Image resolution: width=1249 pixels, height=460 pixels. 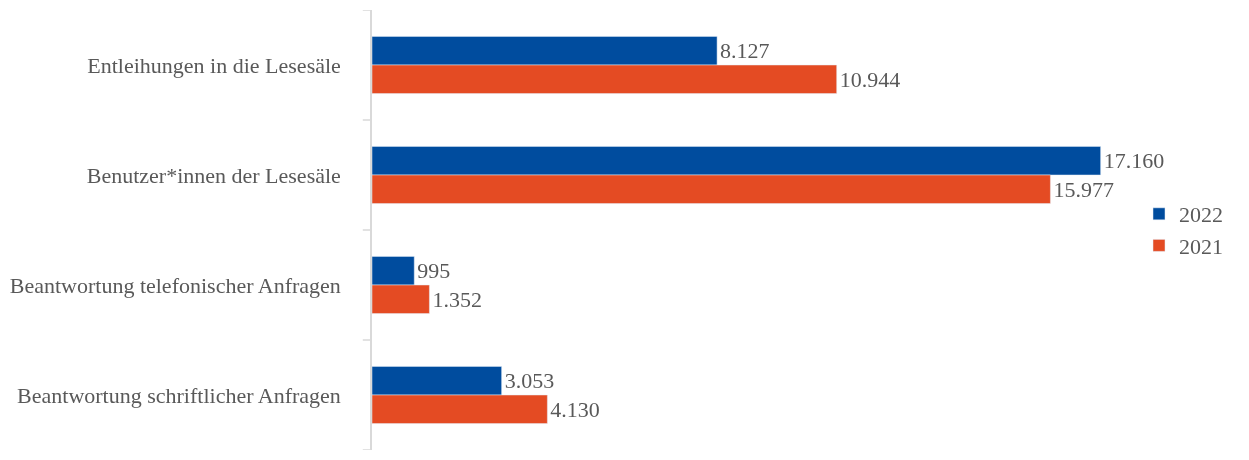 What do you see at coordinates (434, 271) in the screenshot?
I see `data-label: 995` at bounding box center [434, 271].